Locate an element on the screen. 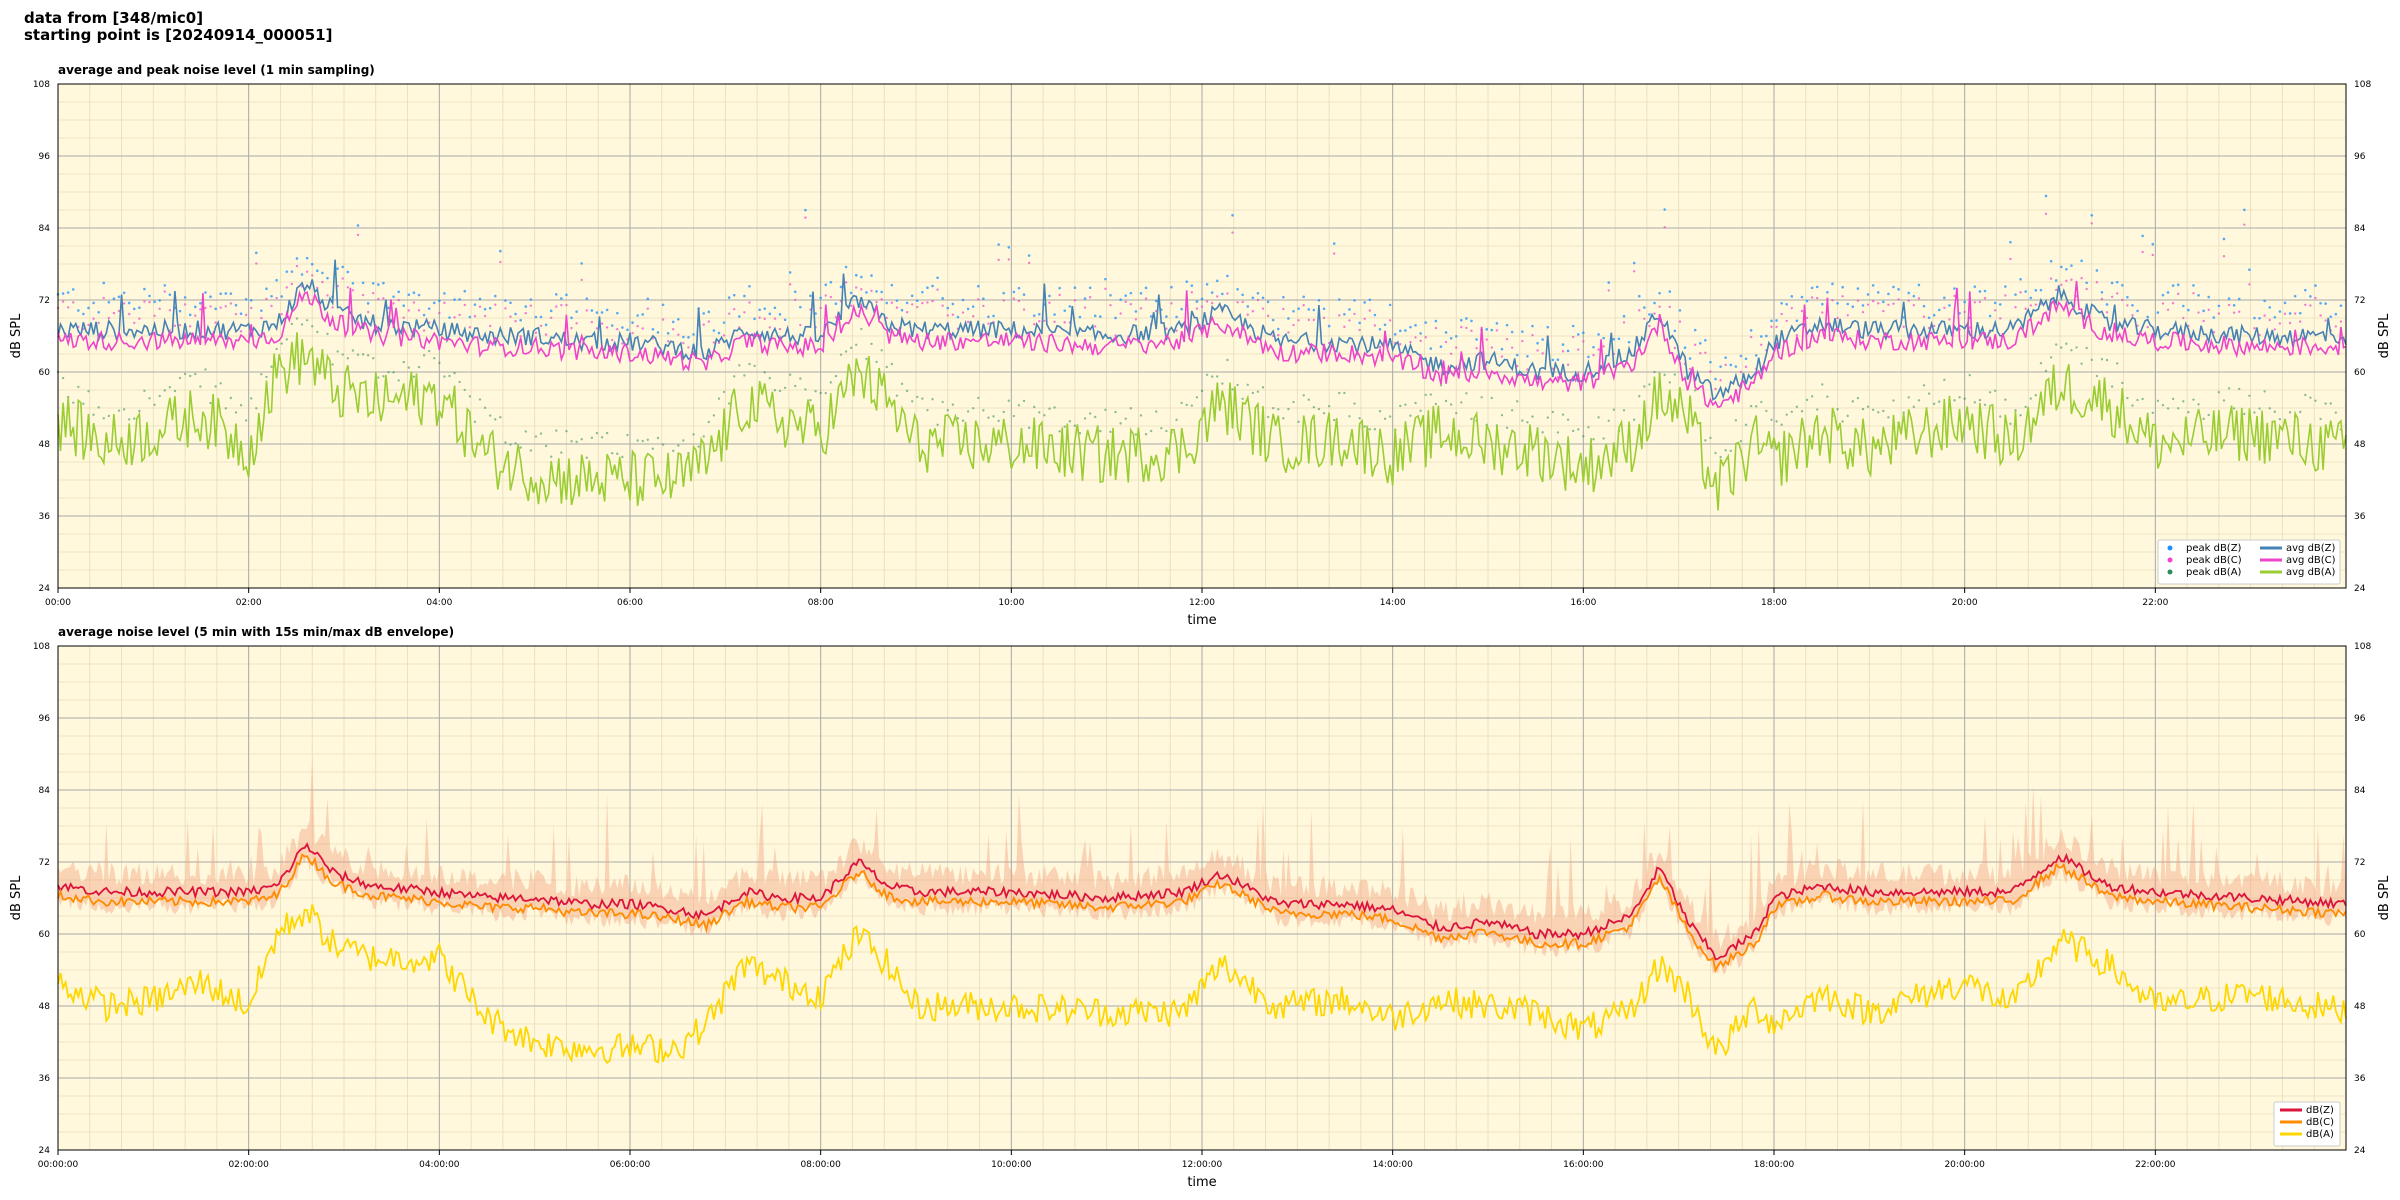 Image resolution: width=2400 pixels, height=1200 pixels. x-tick-label: 16:00 is located at coordinates (1583, 603).